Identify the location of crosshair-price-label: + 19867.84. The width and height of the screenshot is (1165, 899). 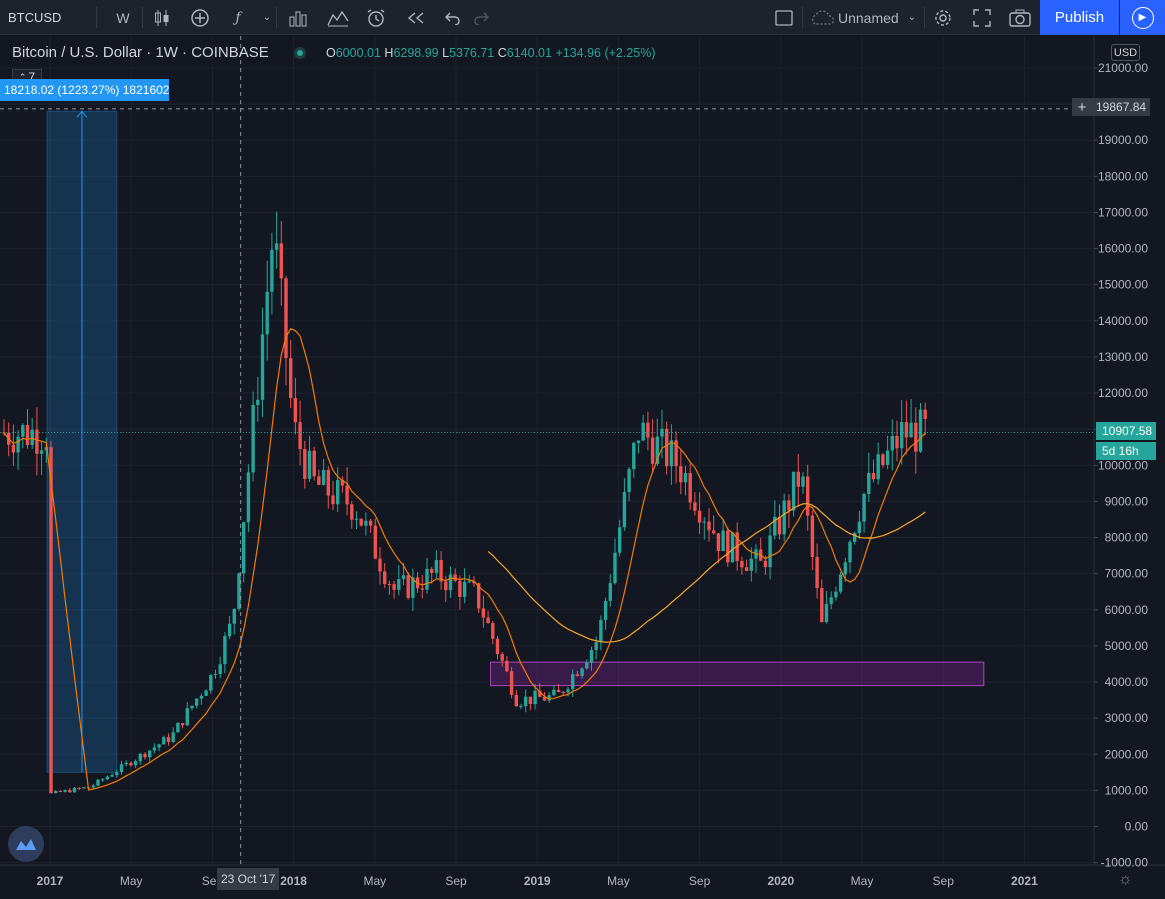
(1111, 107).